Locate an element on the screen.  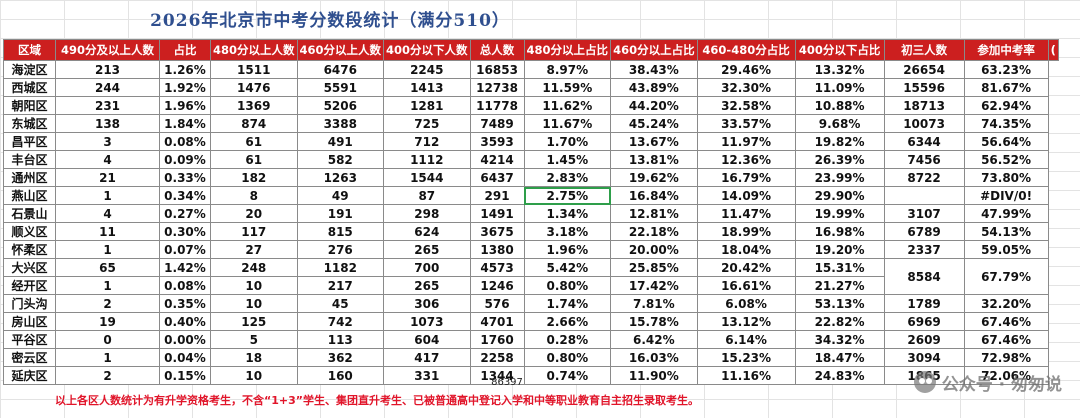
table-cell is located at coordinates (924, 195).